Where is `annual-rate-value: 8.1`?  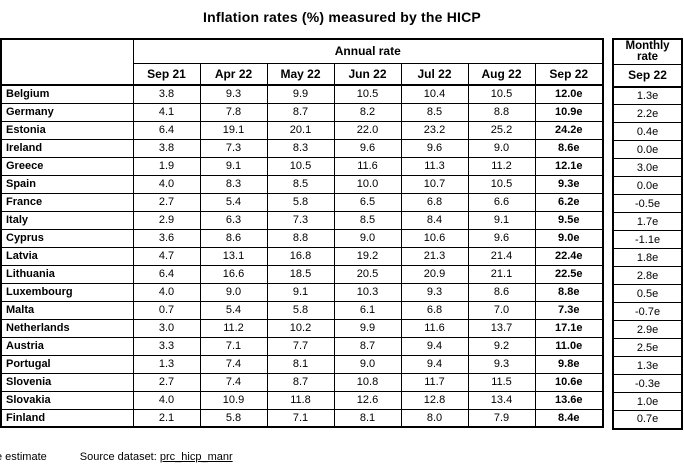
annual-rate-value: 8.1 is located at coordinates (367, 418).